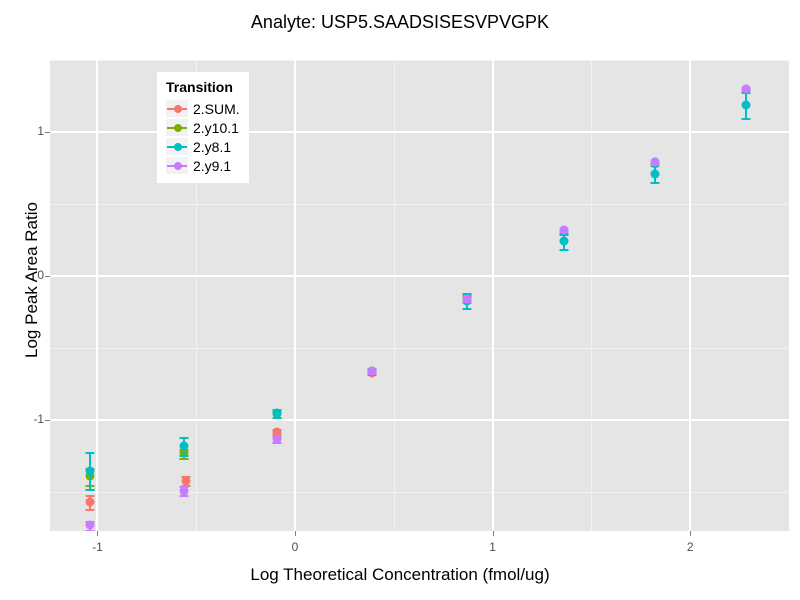 Image resolution: width=800 pixels, height=600 pixels. What do you see at coordinates (400, 22) in the screenshot?
I see `chart-title: Analyte: USP5.SAADSISESVPVGPK` at bounding box center [400, 22].